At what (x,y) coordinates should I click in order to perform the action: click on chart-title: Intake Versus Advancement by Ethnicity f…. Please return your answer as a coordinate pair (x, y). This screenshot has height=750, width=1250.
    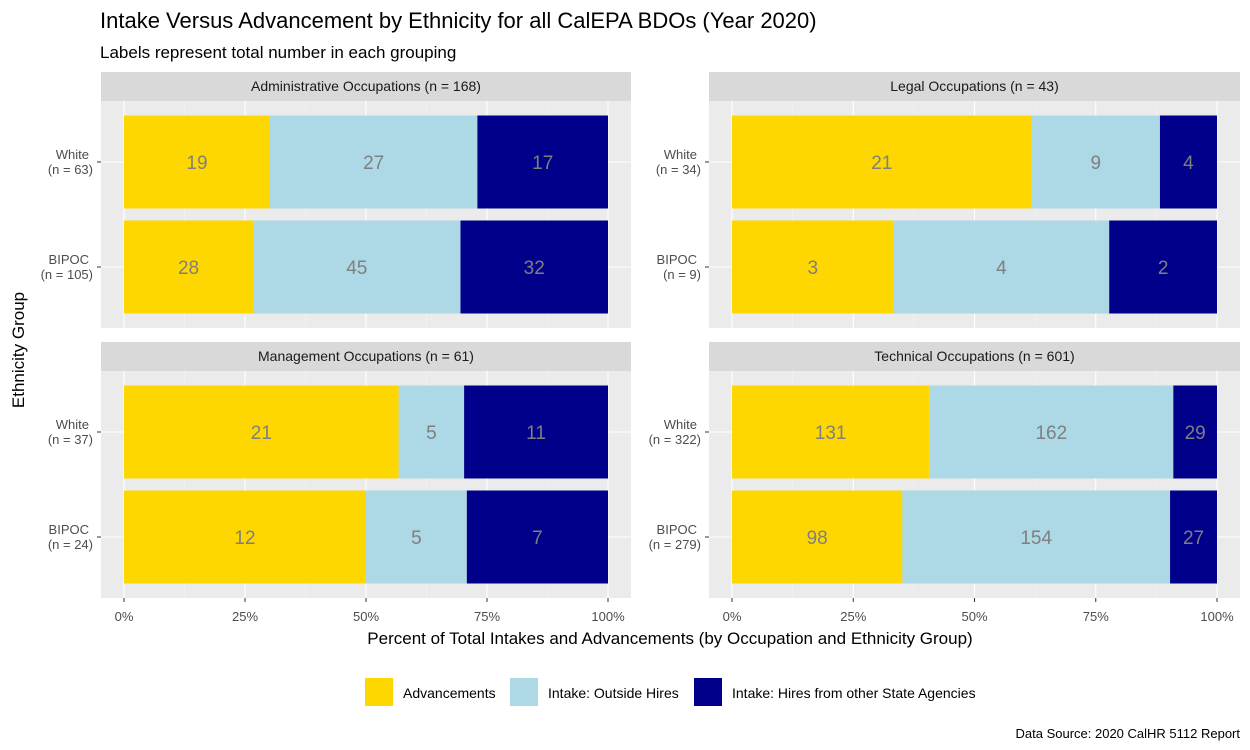
    Looking at the image, I should click on (458, 20).